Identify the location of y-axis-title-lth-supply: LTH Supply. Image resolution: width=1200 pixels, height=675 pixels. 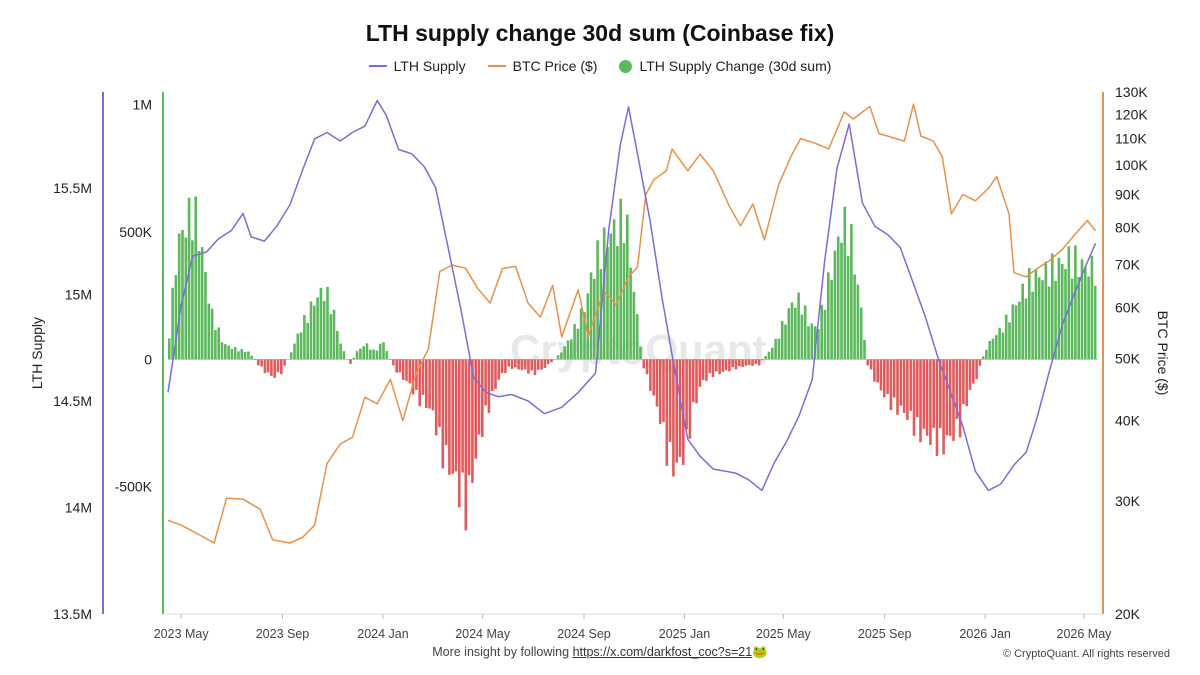
(37, 353).